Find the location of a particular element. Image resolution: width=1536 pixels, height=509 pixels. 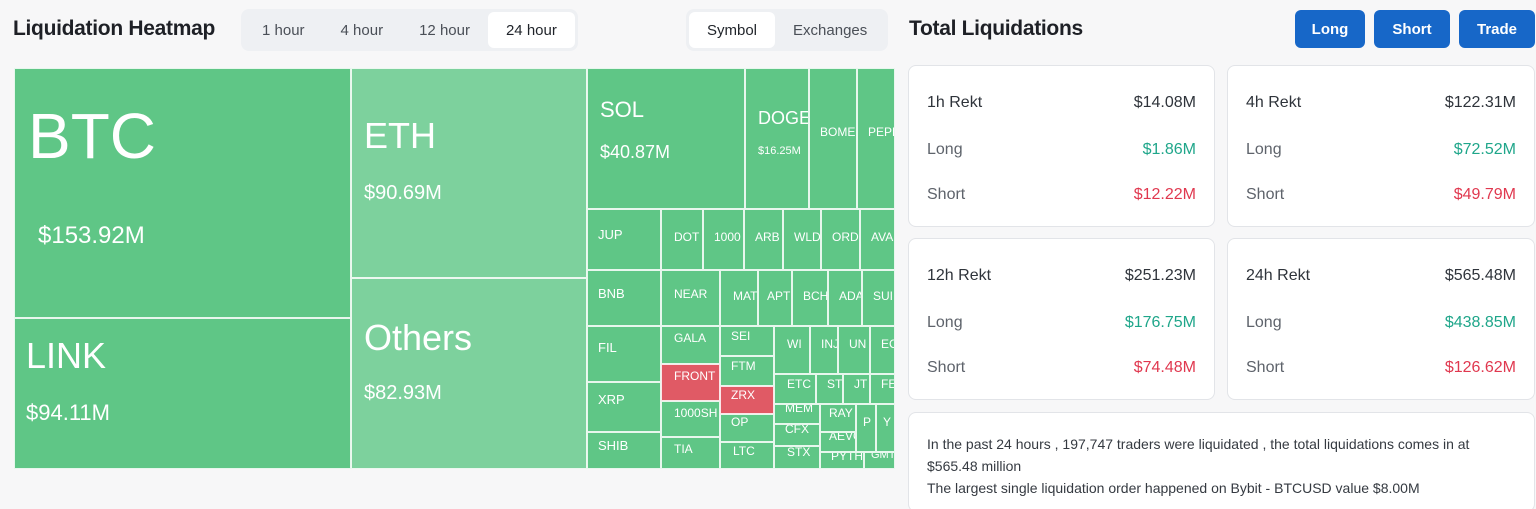

tile-symbol: UN is located at coordinates (858, 344).